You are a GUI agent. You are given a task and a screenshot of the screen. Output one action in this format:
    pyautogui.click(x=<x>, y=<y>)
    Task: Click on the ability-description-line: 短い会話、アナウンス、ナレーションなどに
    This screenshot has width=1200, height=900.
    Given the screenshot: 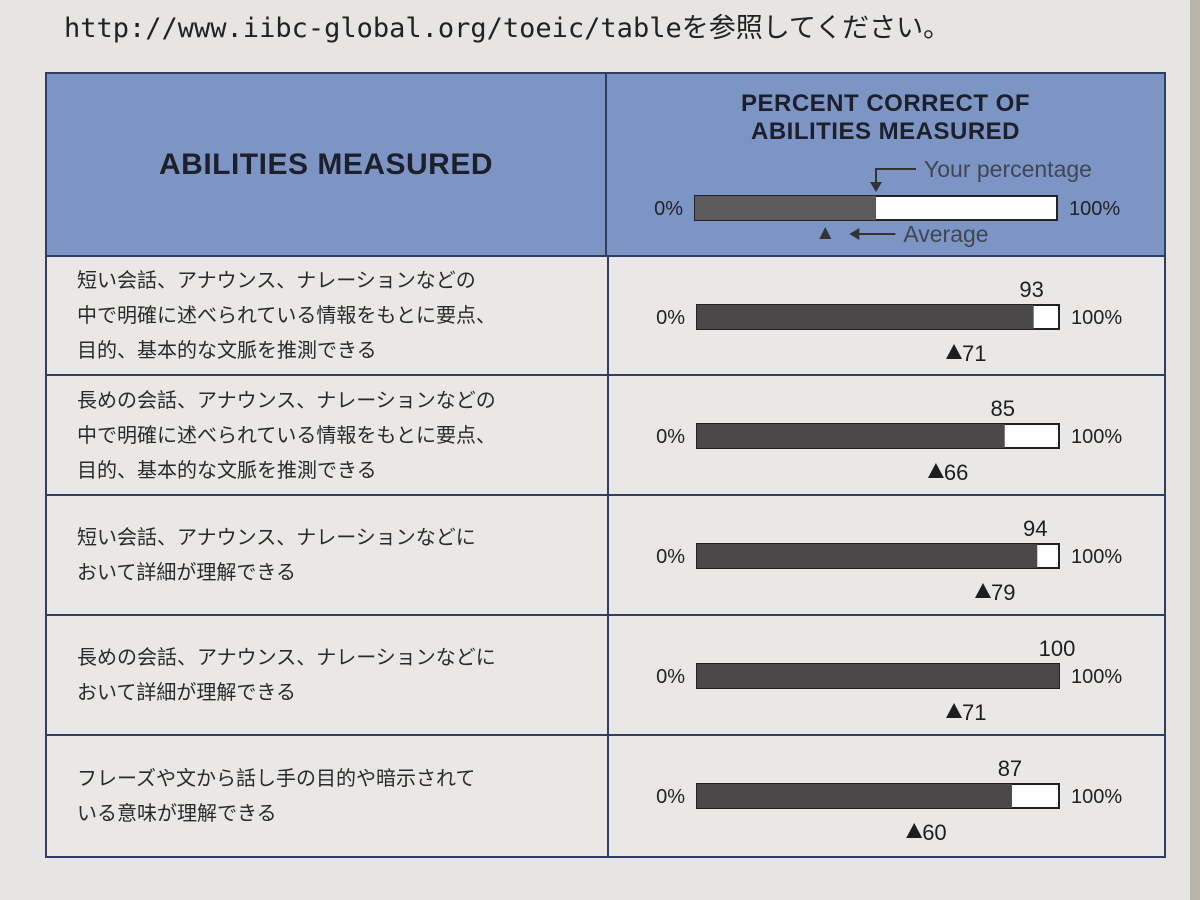 What is the action you would take?
    pyautogui.click(x=276, y=537)
    